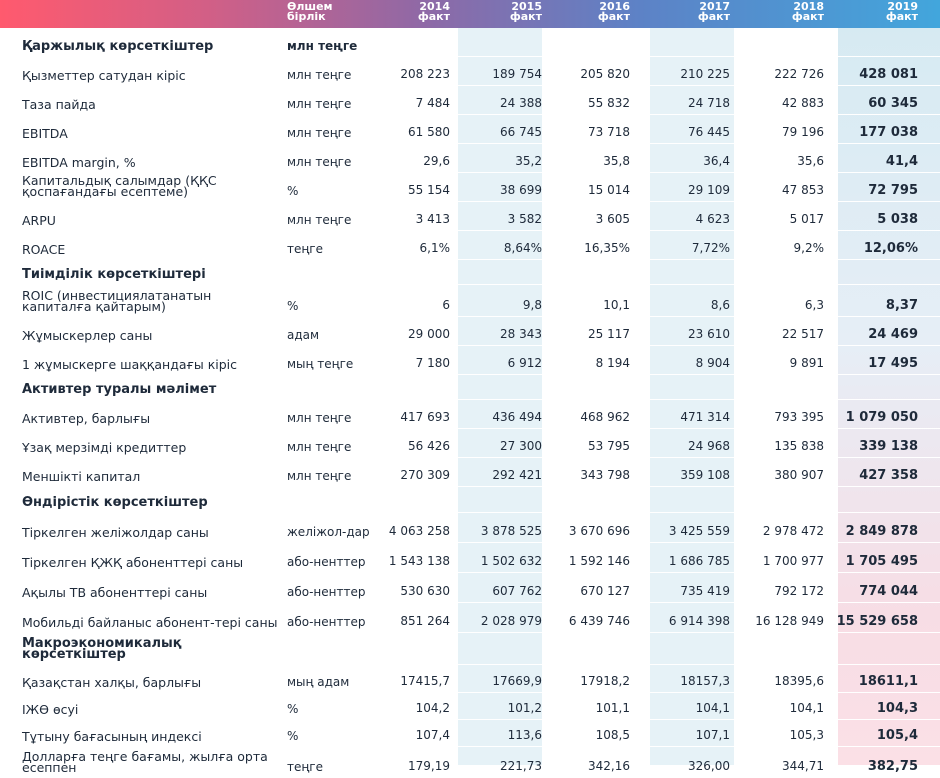 Image resolution: width=940 pixels, height=778 pixels. I want to click on value-cell: 530 630, so click(425, 591).